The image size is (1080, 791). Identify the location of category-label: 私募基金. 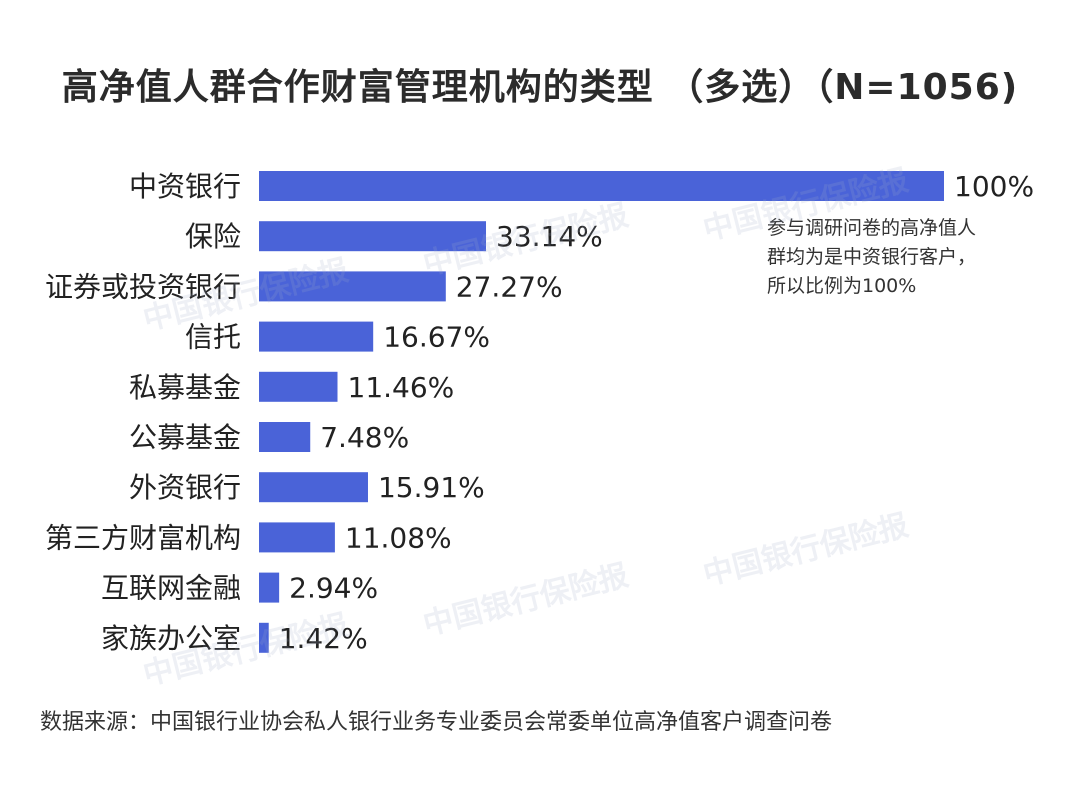
(185, 387).